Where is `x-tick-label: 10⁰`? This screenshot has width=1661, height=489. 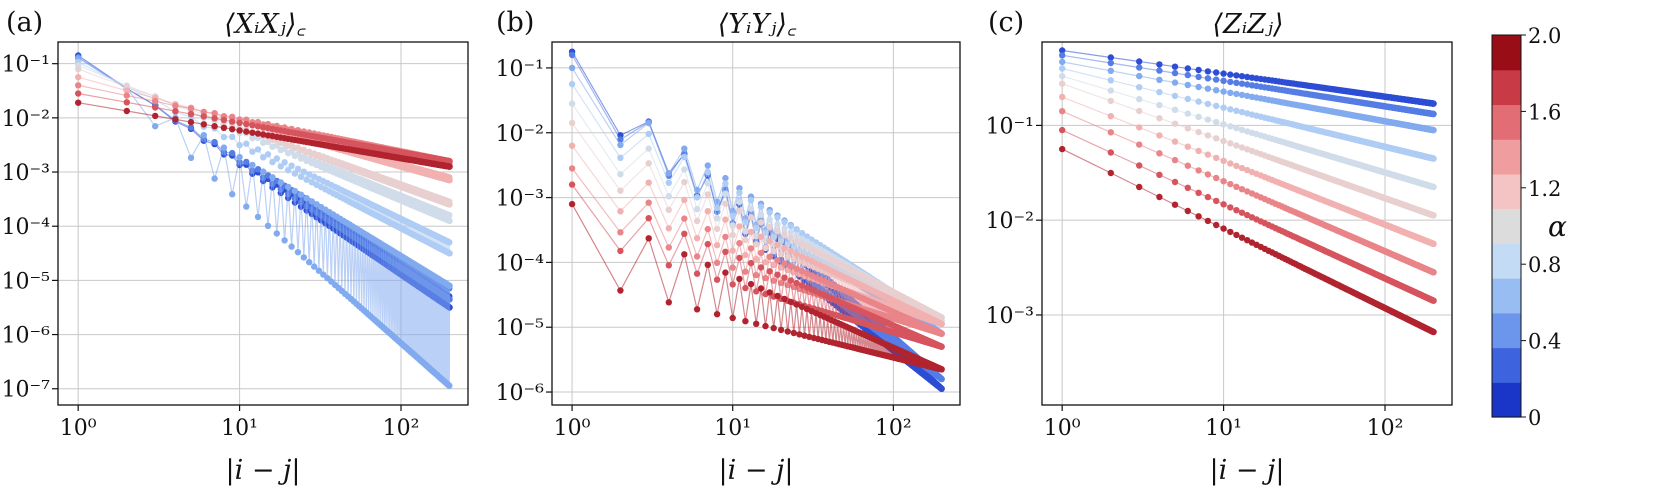 x-tick-label: 10⁰ is located at coordinates (572, 428).